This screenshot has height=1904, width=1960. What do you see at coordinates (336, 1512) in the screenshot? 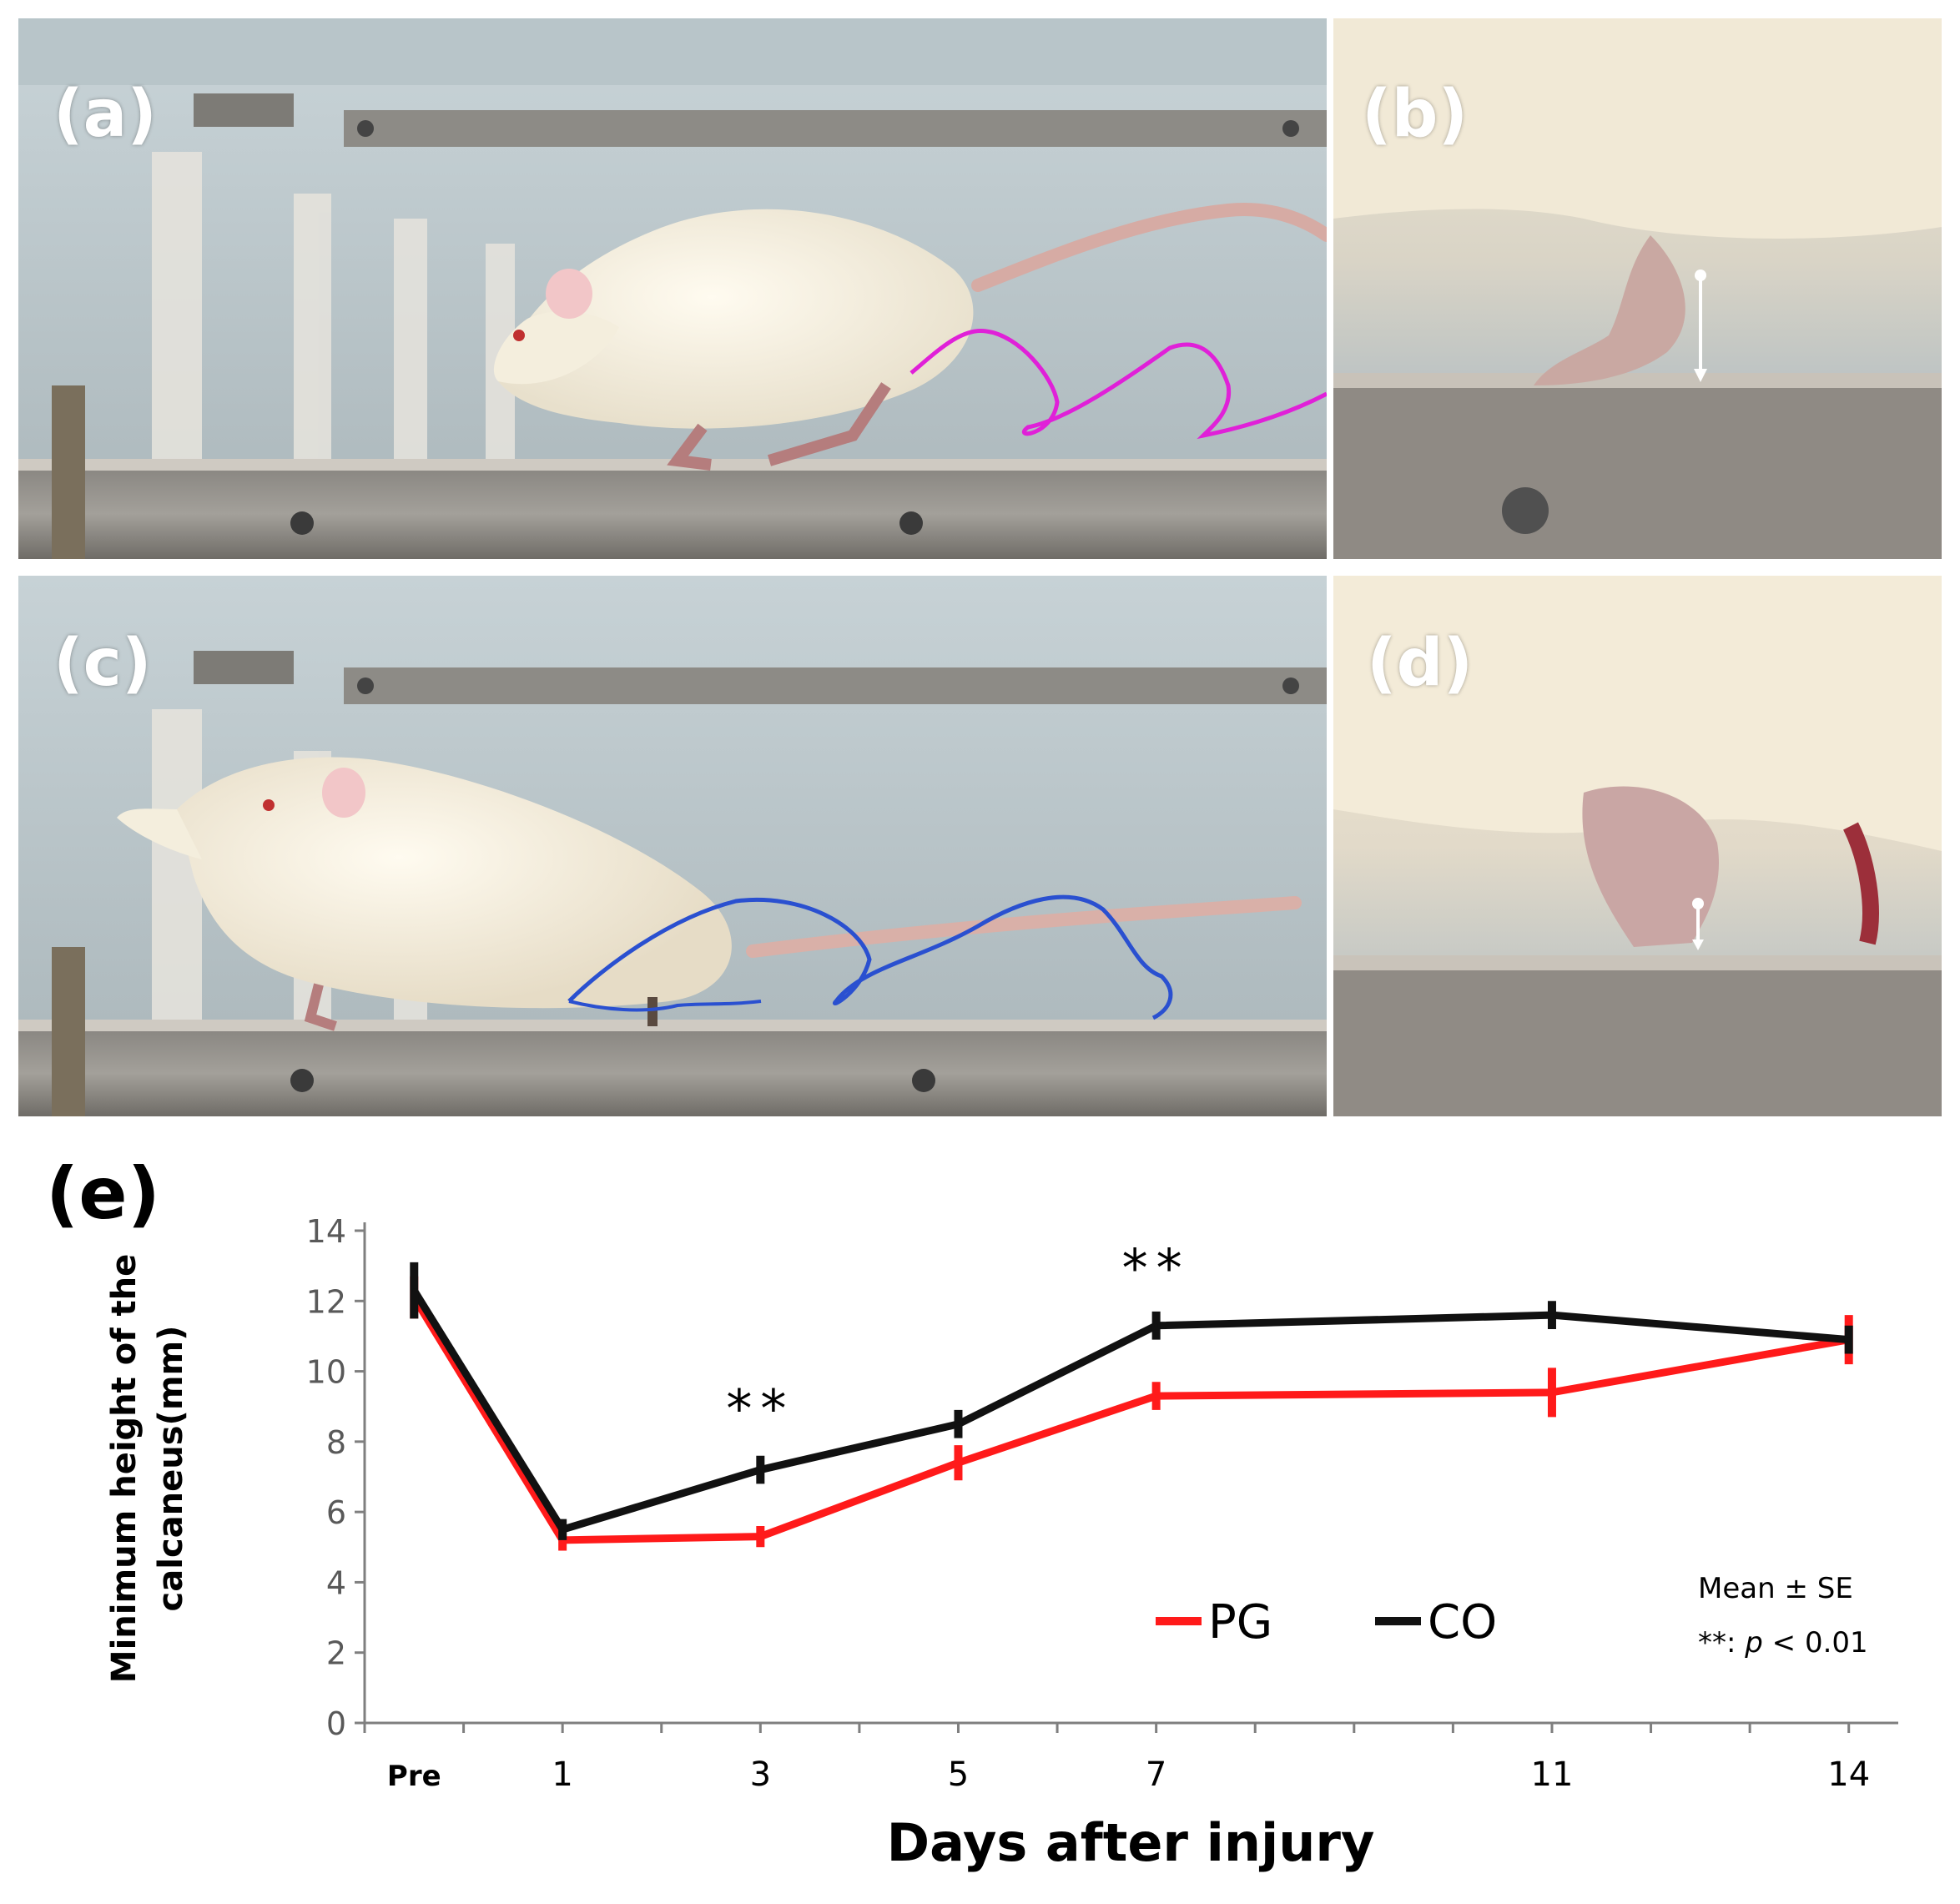
I see `y-tick-label: 6` at bounding box center [336, 1512].